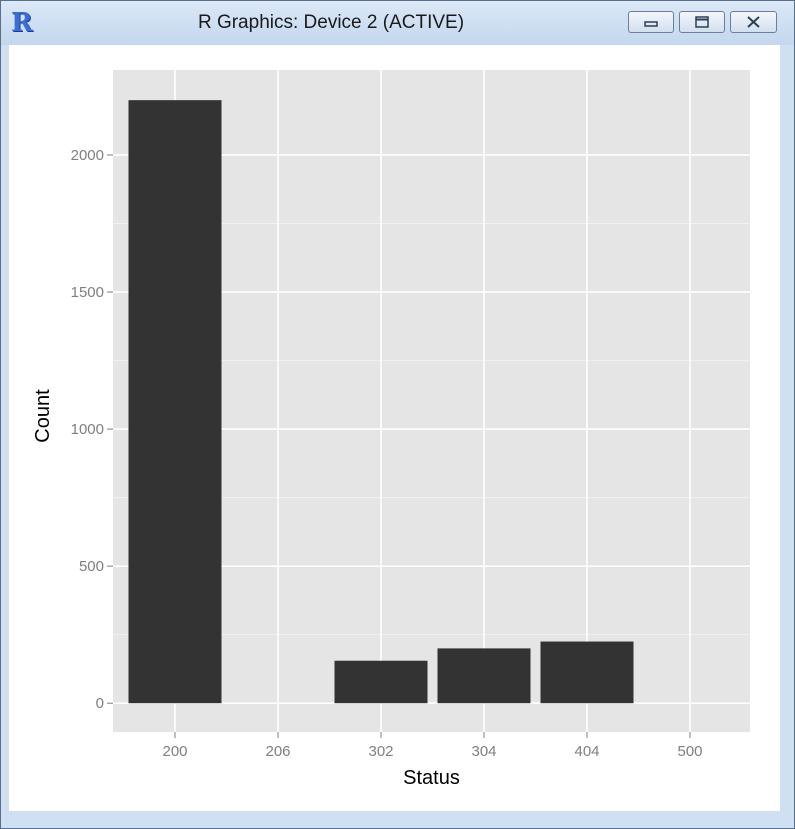 This screenshot has height=829, width=795. What do you see at coordinates (689, 751) in the screenshot?
I see `x-tick-label: 500` at bounding box center [689, 751].